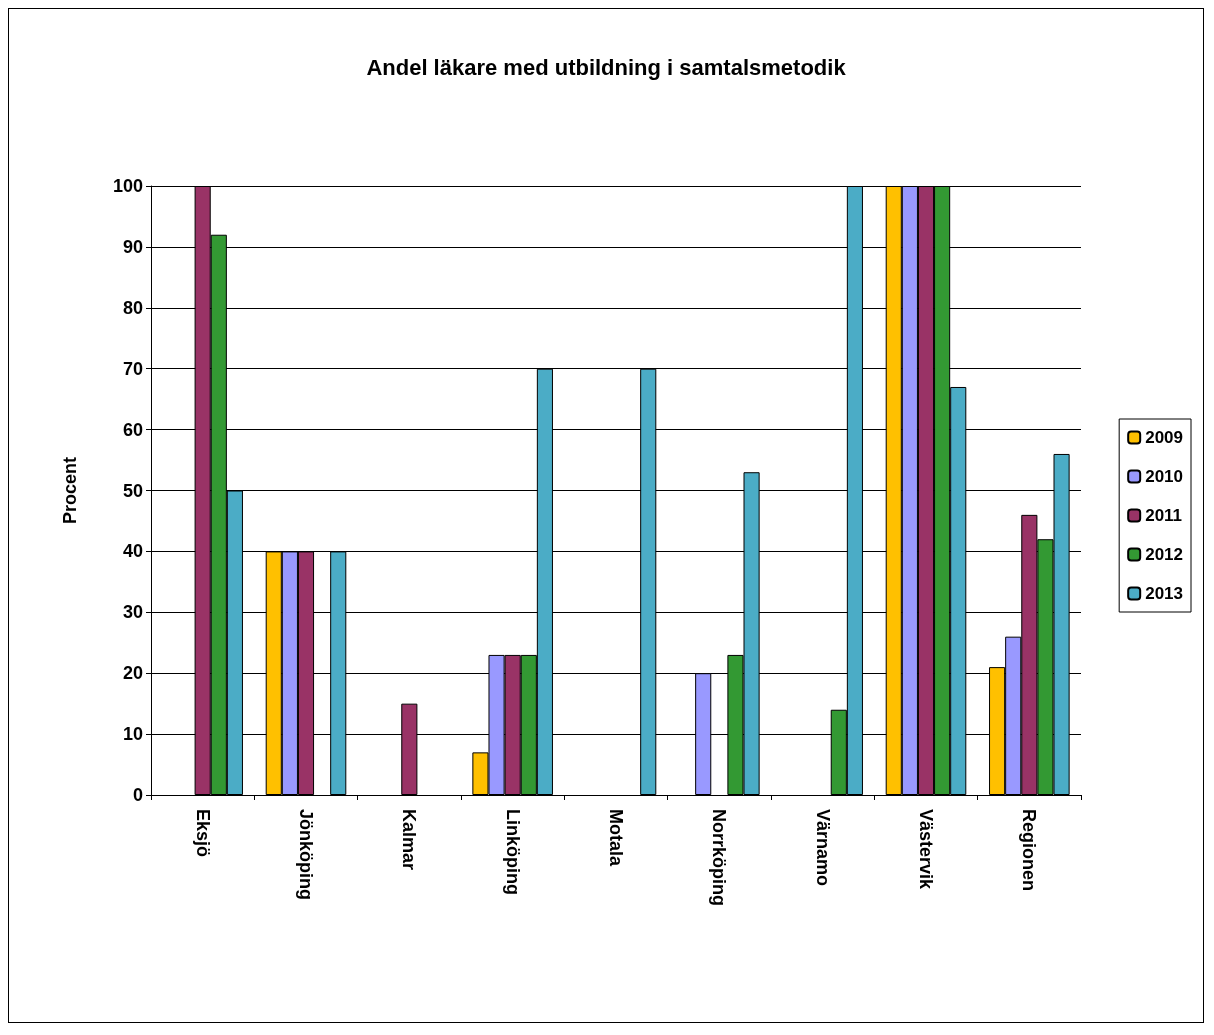 The image size is (1214, 1035). I want to click on x-tick-label: Eksjö, so click(202, 833).